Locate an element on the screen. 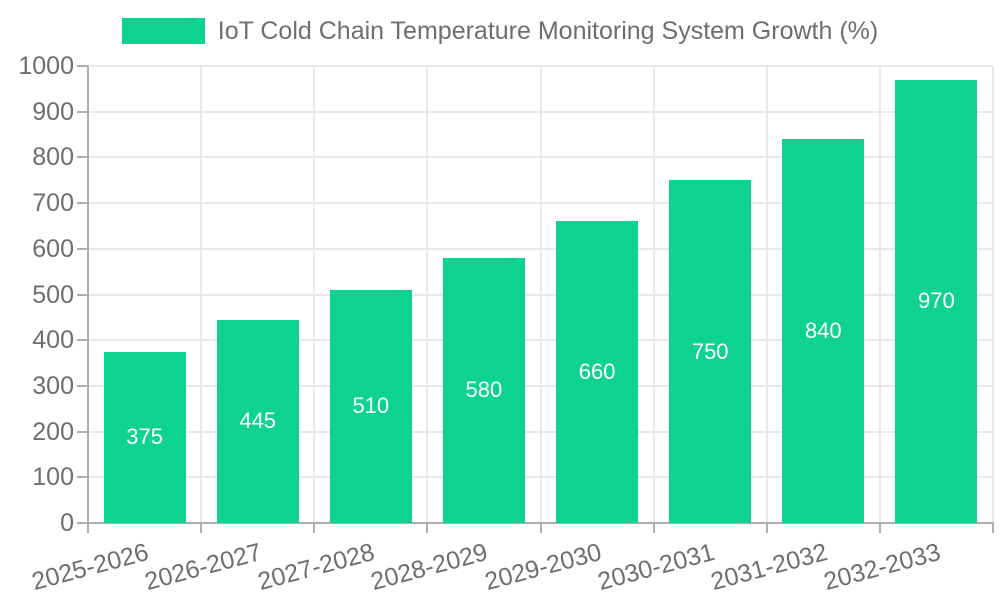  y-axis-tick-label: 900 is located at coordinates (53, 111).